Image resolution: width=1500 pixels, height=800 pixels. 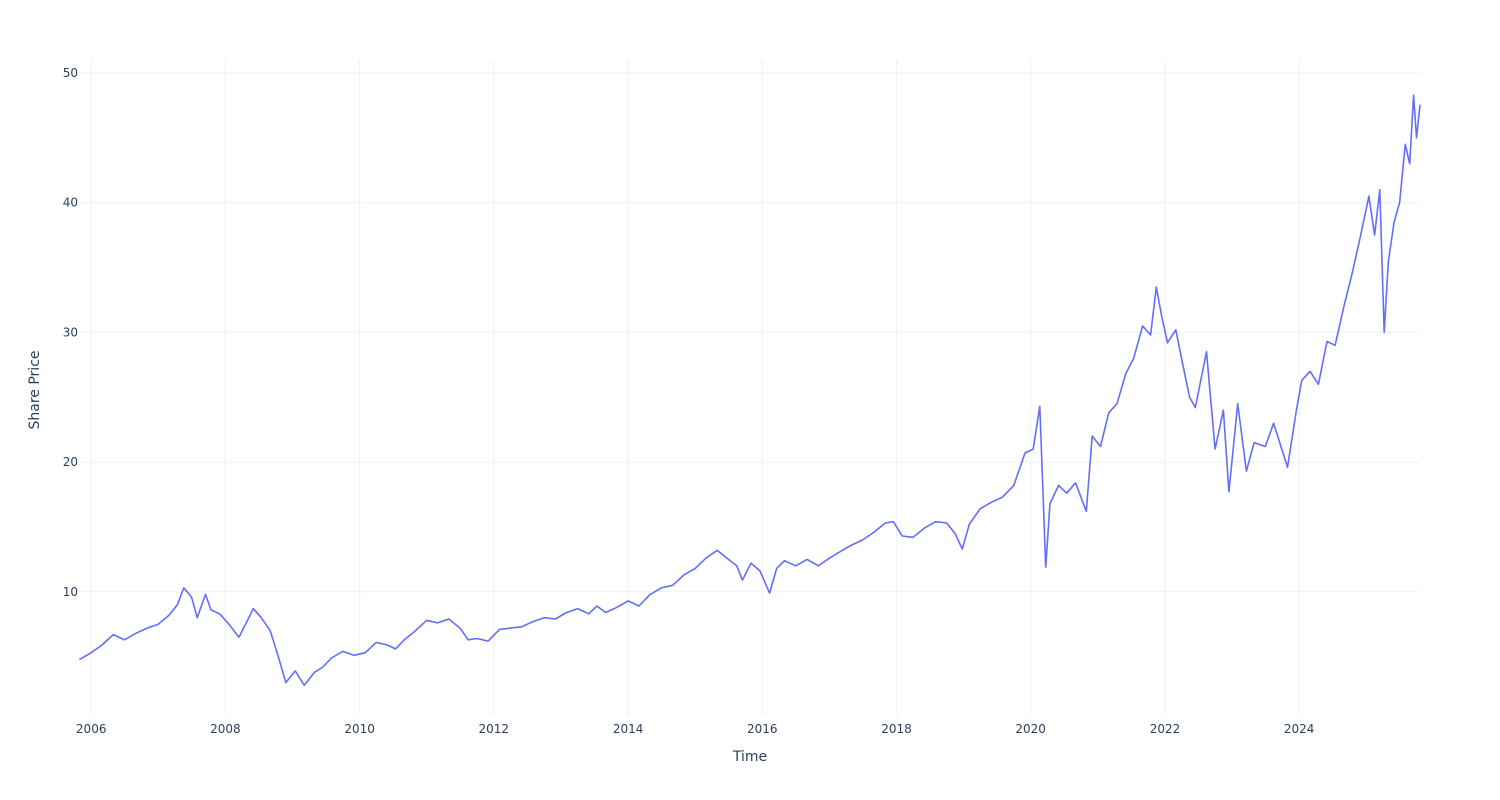 What do you see at coordinates (896, 729) in the screenshot?
I see `x-tick-label: 2018` at bounding box center [896, 729].